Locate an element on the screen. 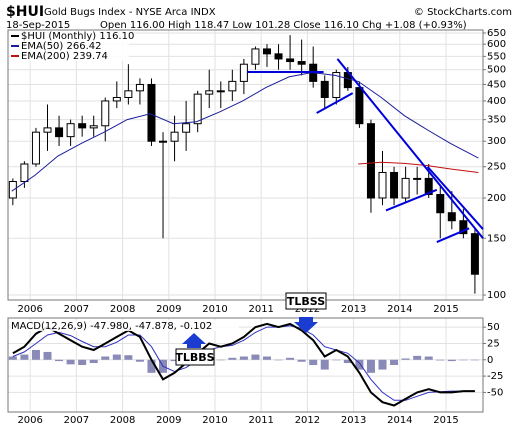 The height and width of the screenshot is (429, 520). symbol: $HUI is located at coordinates (25, 12).